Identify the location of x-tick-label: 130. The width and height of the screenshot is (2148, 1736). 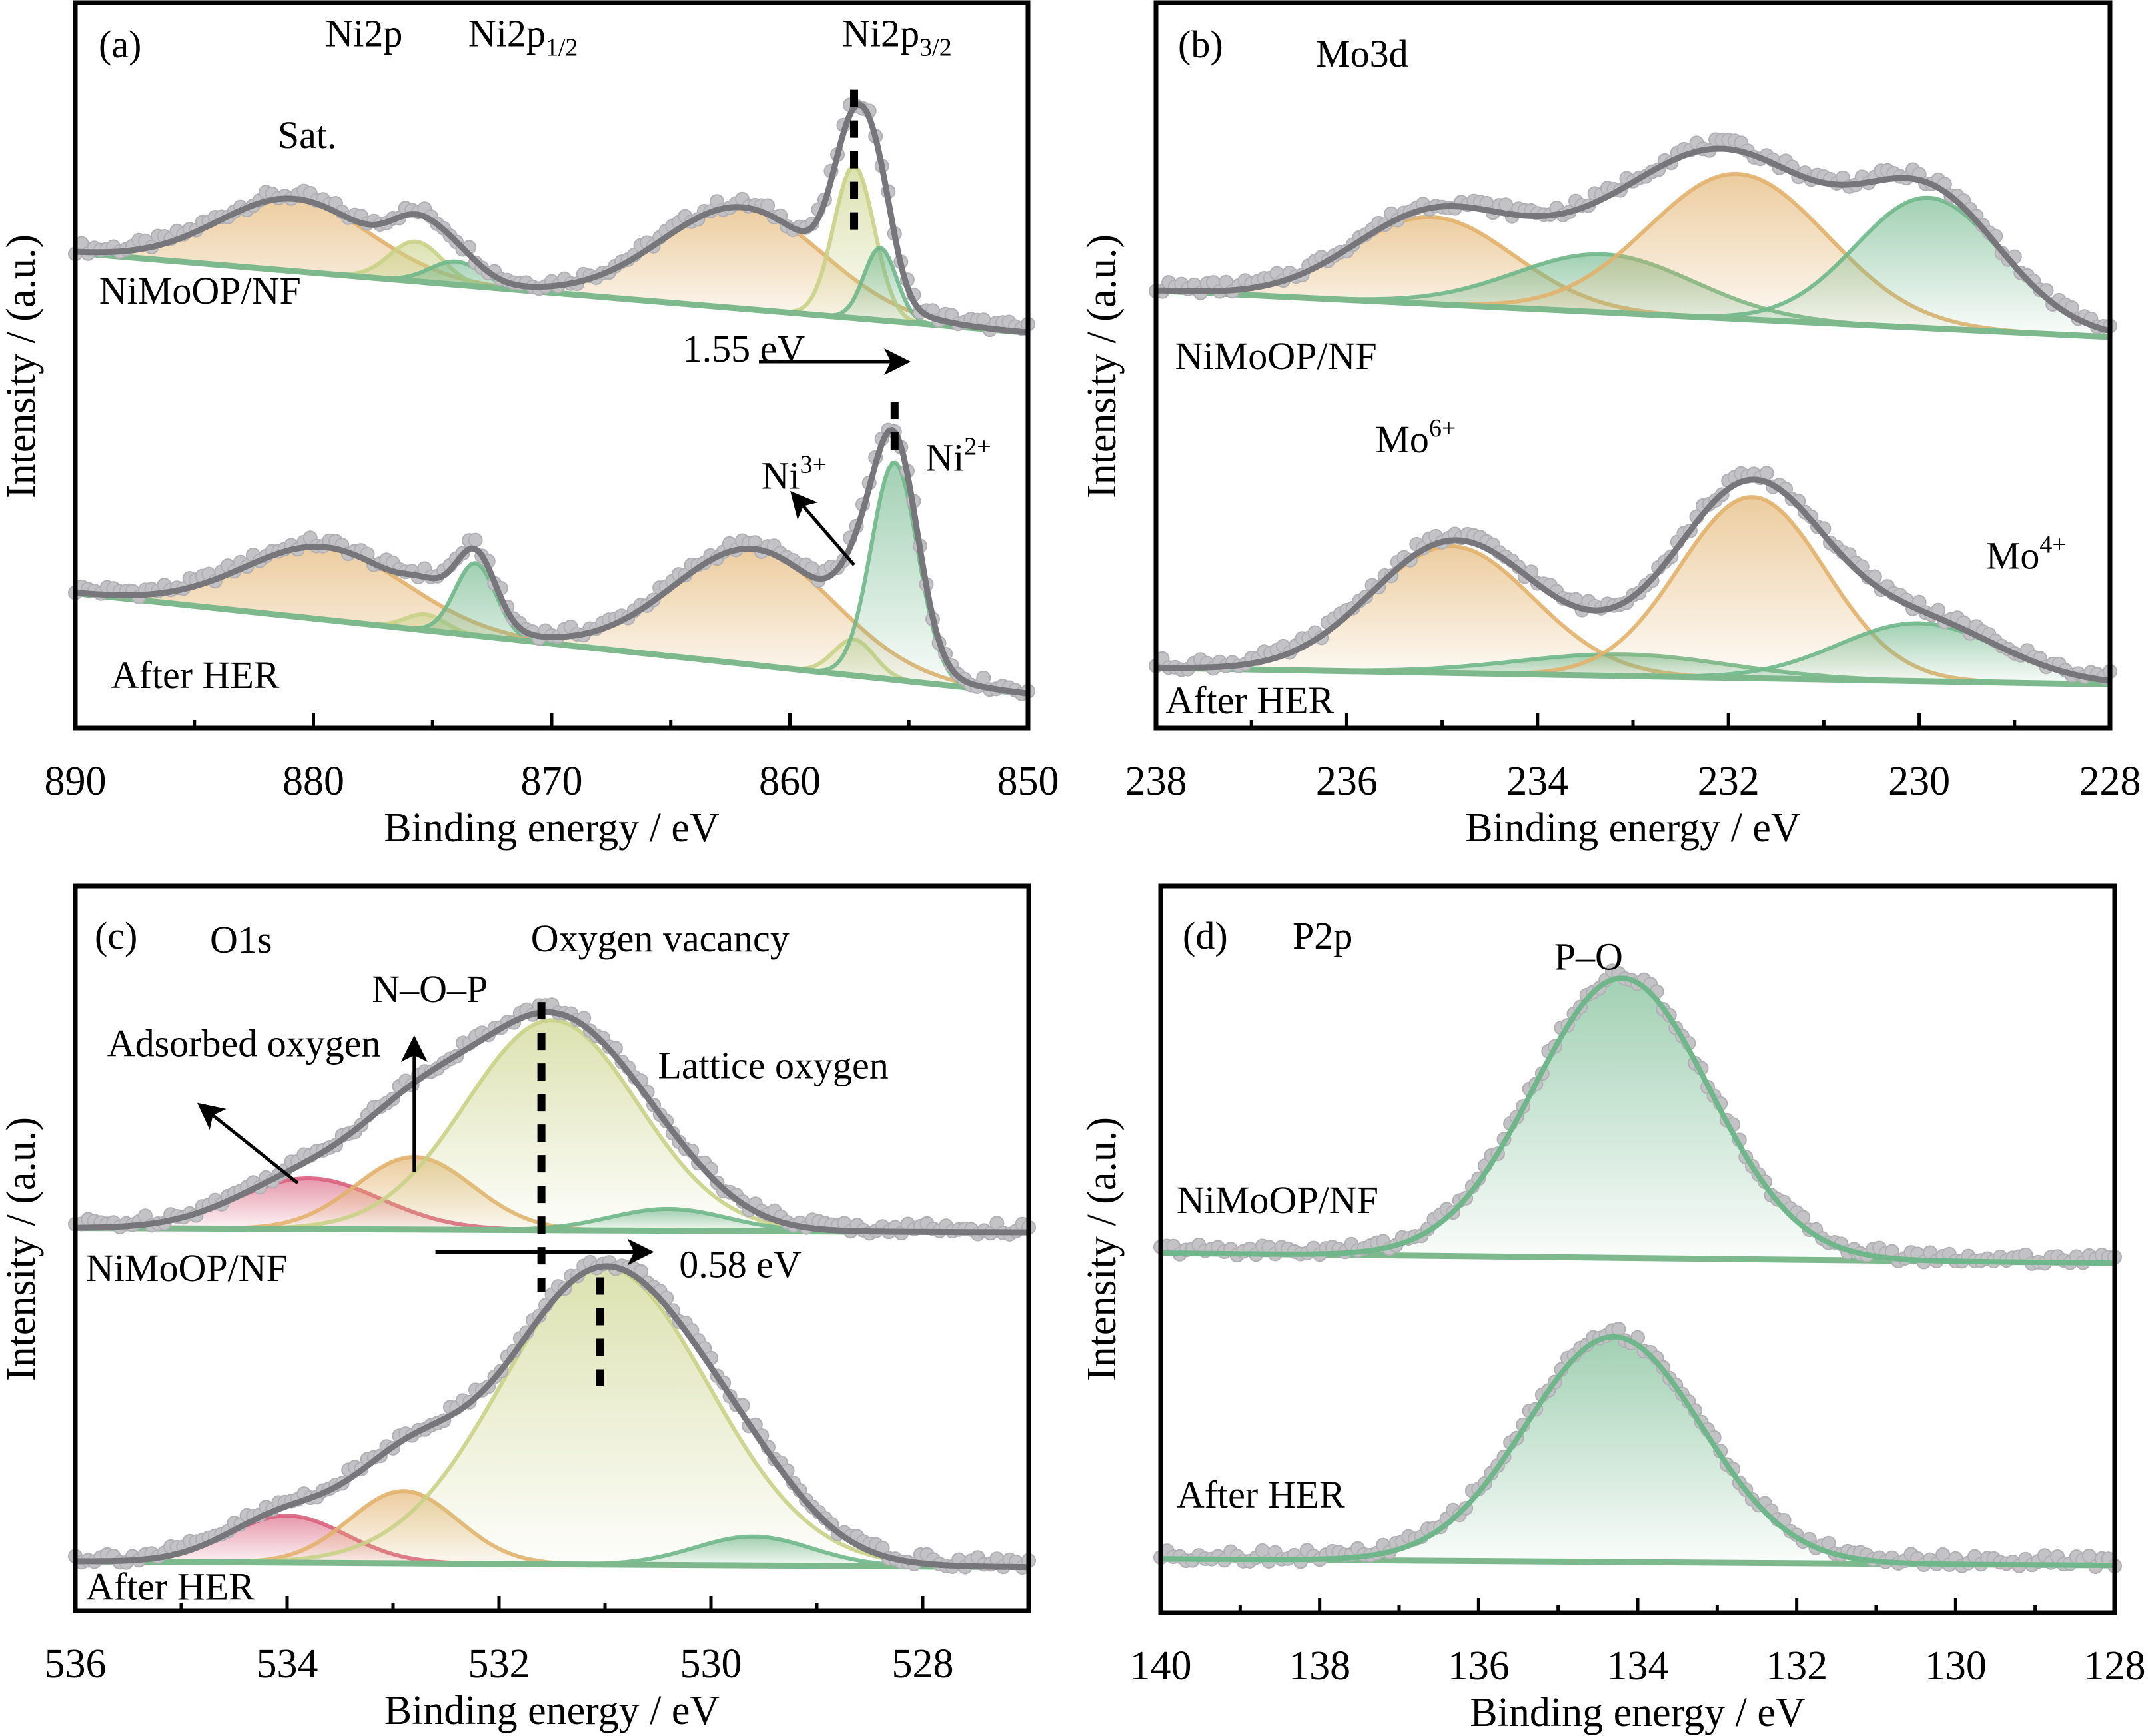
(1956, 1666).